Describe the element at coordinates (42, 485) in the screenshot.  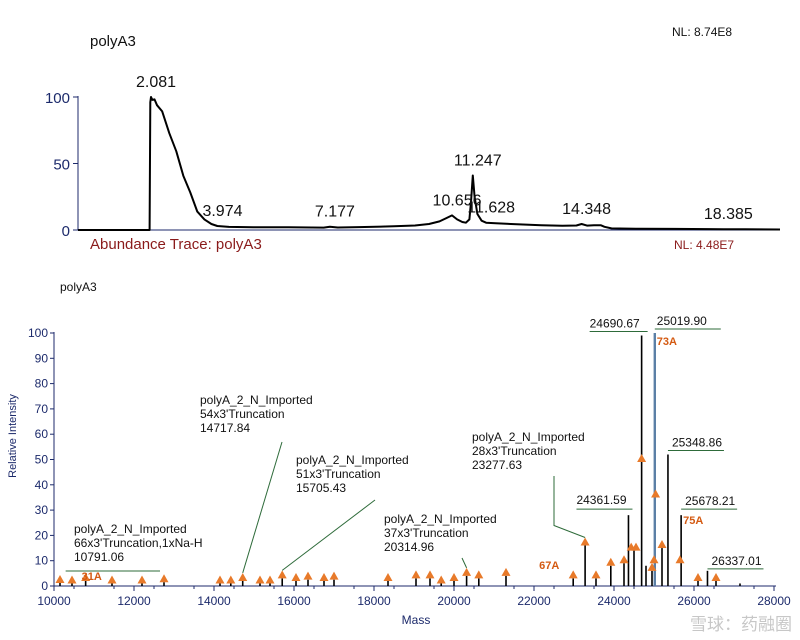
I see `spectrum-y-tick-label: 40` at that location.